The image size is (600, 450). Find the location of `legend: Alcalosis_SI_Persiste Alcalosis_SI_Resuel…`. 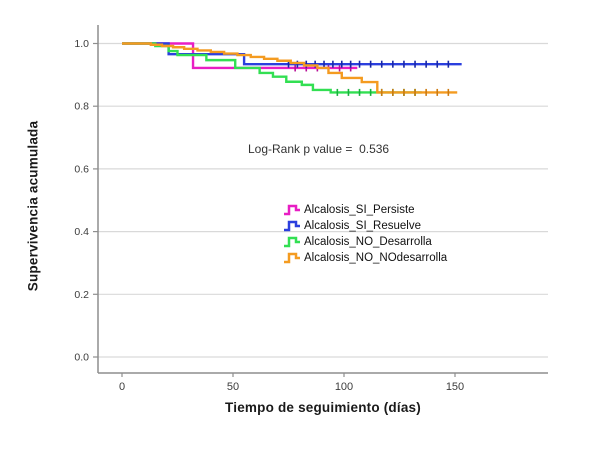

legend: Alcalosis_SI_Persiste Alcalosis_SI_Resuel… is located at coordinates (365, 234).